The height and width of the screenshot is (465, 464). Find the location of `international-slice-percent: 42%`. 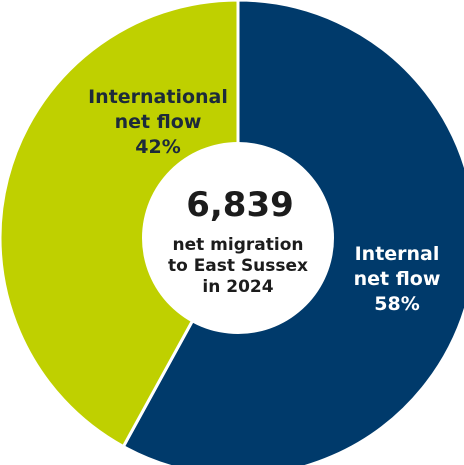

international-slice-percent: 42% is located at coordinates (157, 147).